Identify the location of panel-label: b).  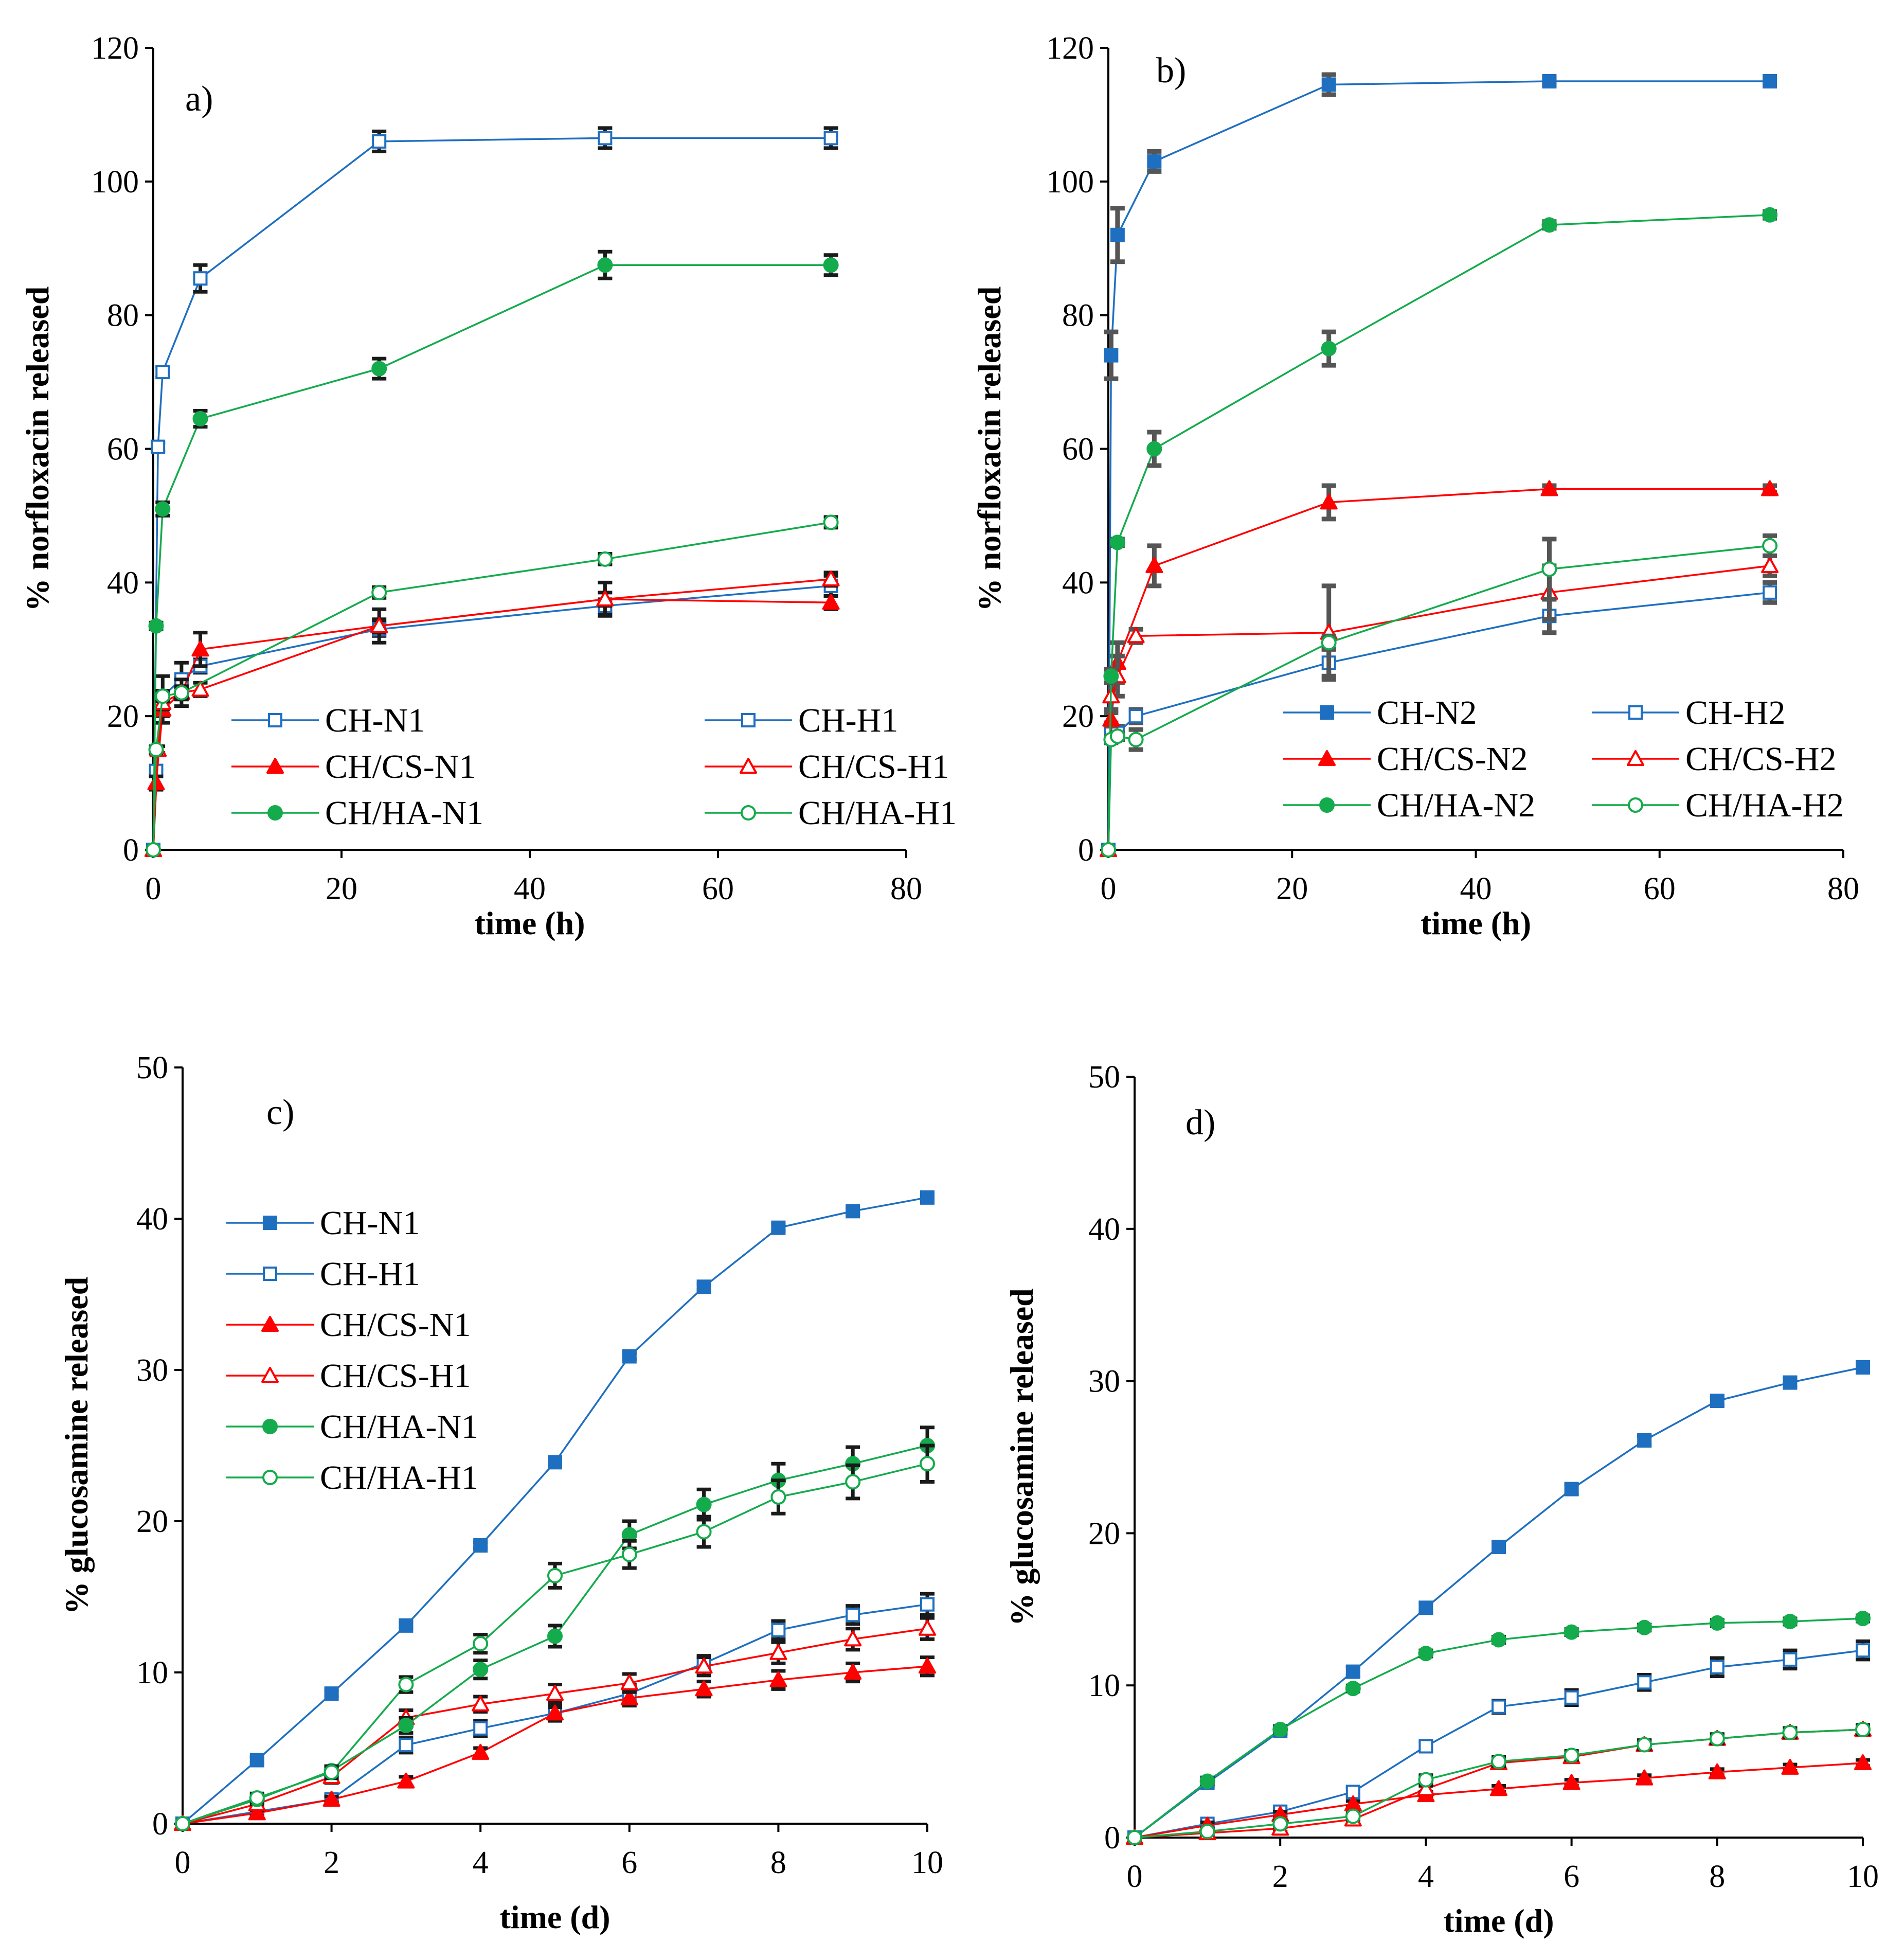
(1171, 71).